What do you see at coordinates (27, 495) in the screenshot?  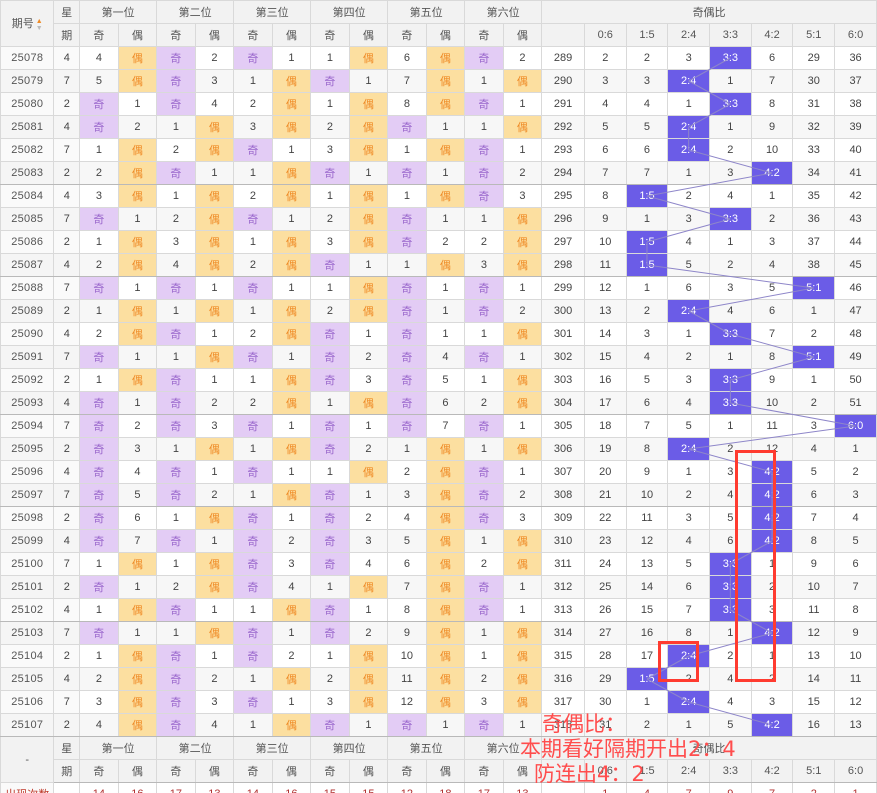 I see `row-period: 25097` at bounding box center [27, 495].